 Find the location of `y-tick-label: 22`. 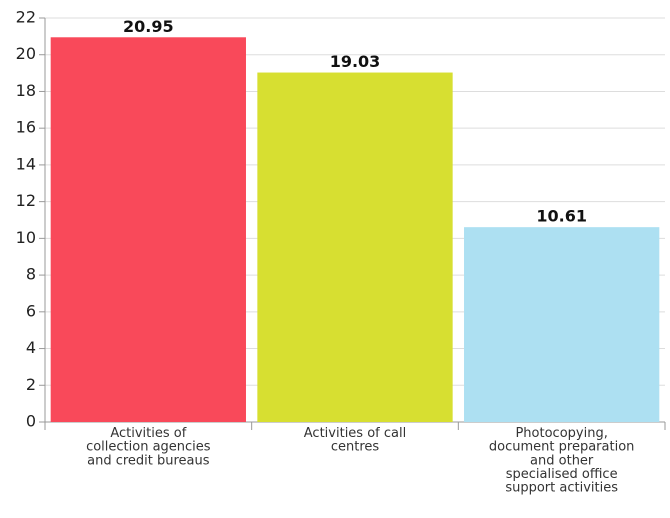

y-tick-label: 22 is located at coordinates (26, 17).